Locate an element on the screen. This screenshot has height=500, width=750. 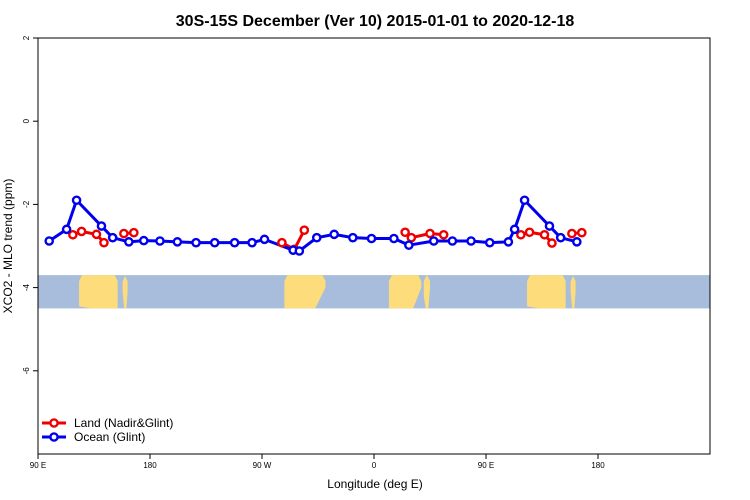
y-tick-label: 2 is located at coordinates (26, 37).